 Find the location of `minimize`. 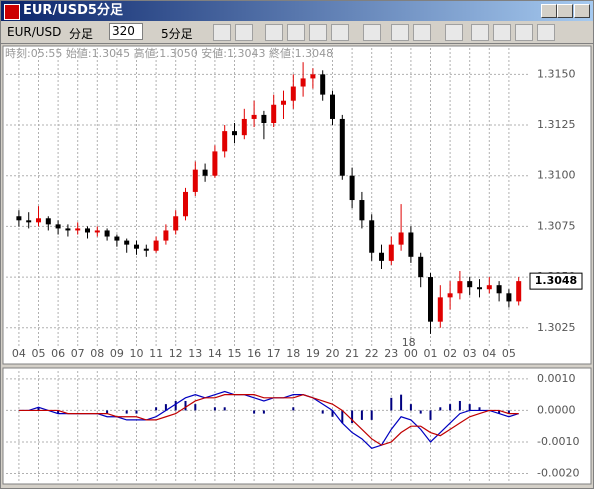

minimize is located at coordinates (549, 11).